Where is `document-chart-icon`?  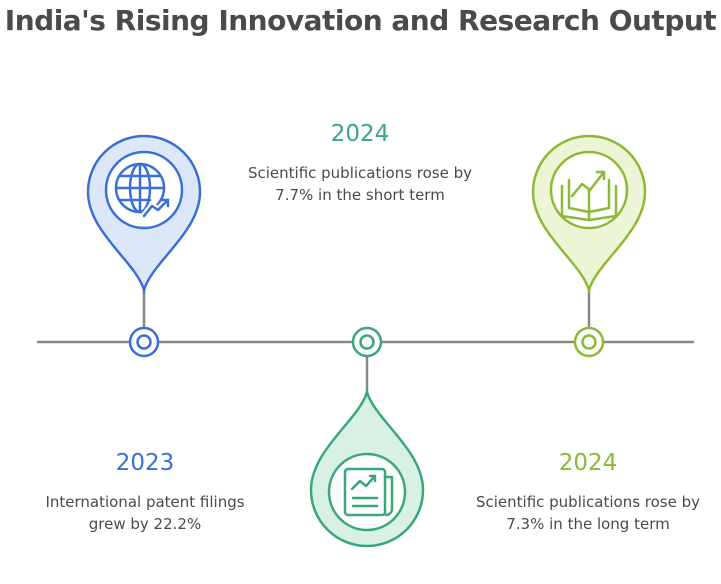 document-chart-icon is located at coordinates (368, 492).